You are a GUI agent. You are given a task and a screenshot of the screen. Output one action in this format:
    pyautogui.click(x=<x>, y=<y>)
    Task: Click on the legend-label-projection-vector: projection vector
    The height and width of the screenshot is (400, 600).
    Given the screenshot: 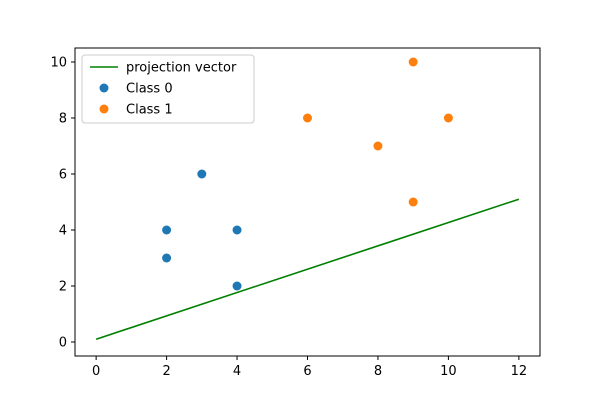 What is the action you would take?
    pyautogui.click(x=181, y=68)
    